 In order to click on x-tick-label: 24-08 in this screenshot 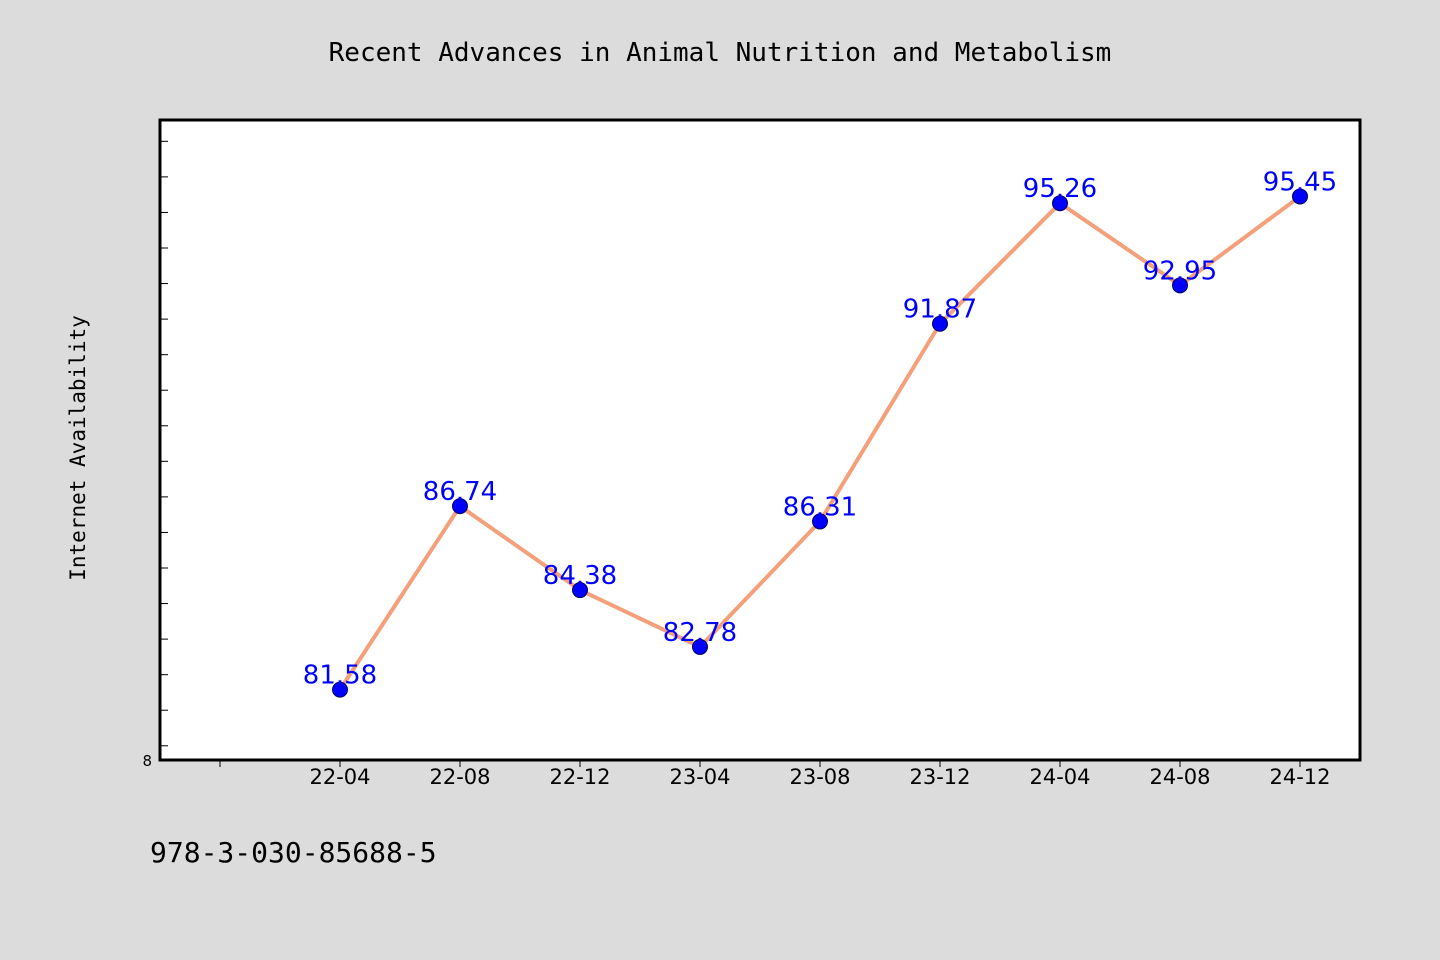, I will do `click(1179, 777)`.